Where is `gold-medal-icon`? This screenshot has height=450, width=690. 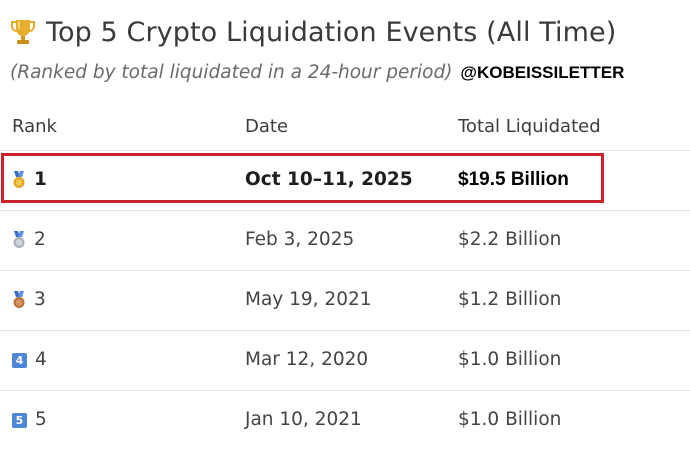 gold-medal-icon is located at coordinates (19, 179).